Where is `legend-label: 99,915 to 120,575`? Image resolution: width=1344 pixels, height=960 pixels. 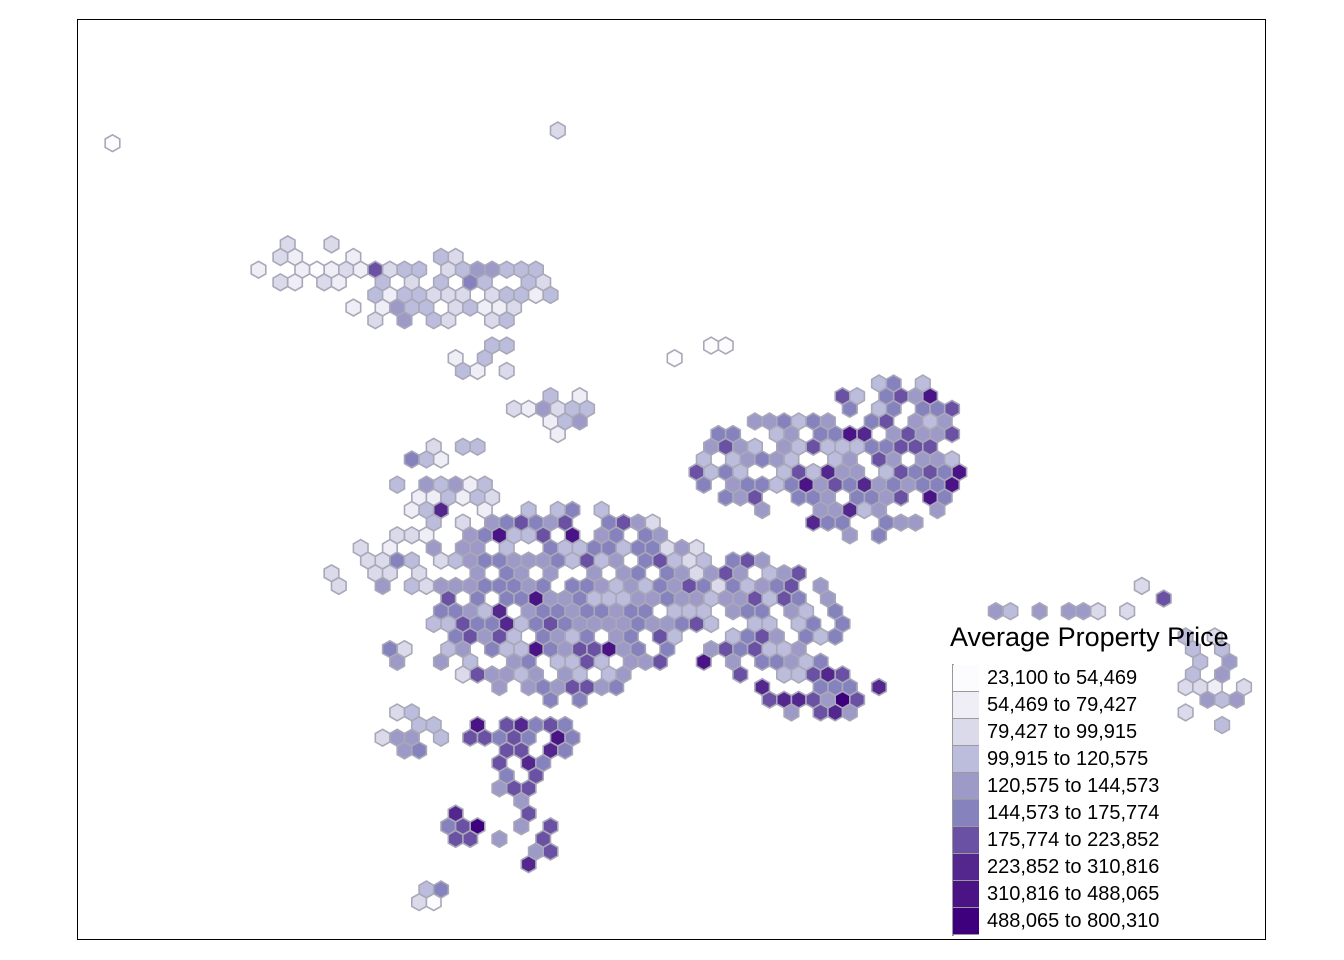 legend-label: 99,915 to 120,575 is located at coordinates (1068, 759).